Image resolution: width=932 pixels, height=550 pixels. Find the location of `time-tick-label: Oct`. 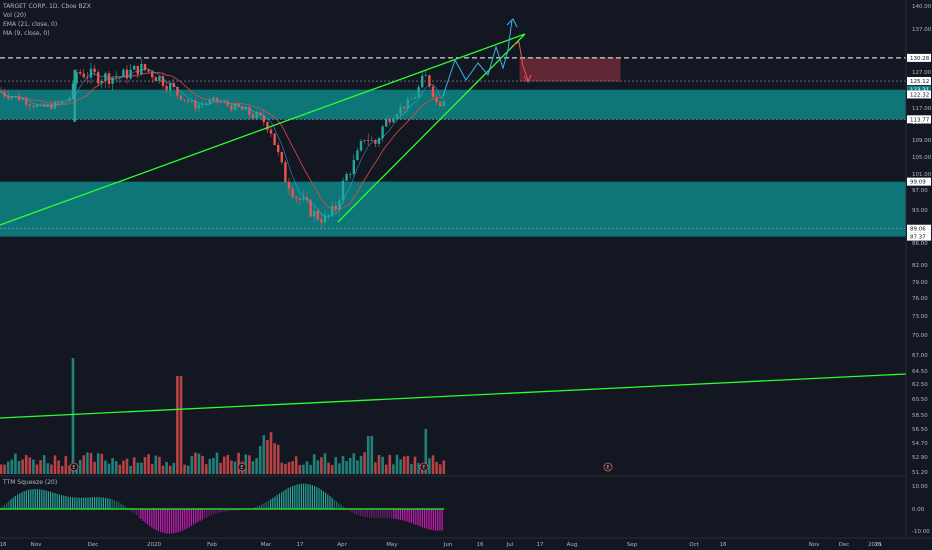

time-tick-label: Oct is located at coordinates (694, 545).